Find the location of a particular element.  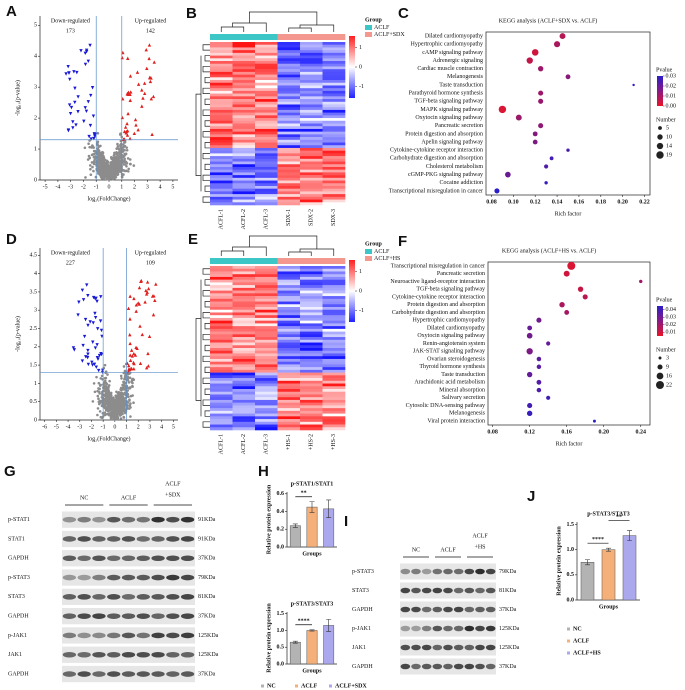

size-legend-label: 22 is located at coordinates (669, 385).